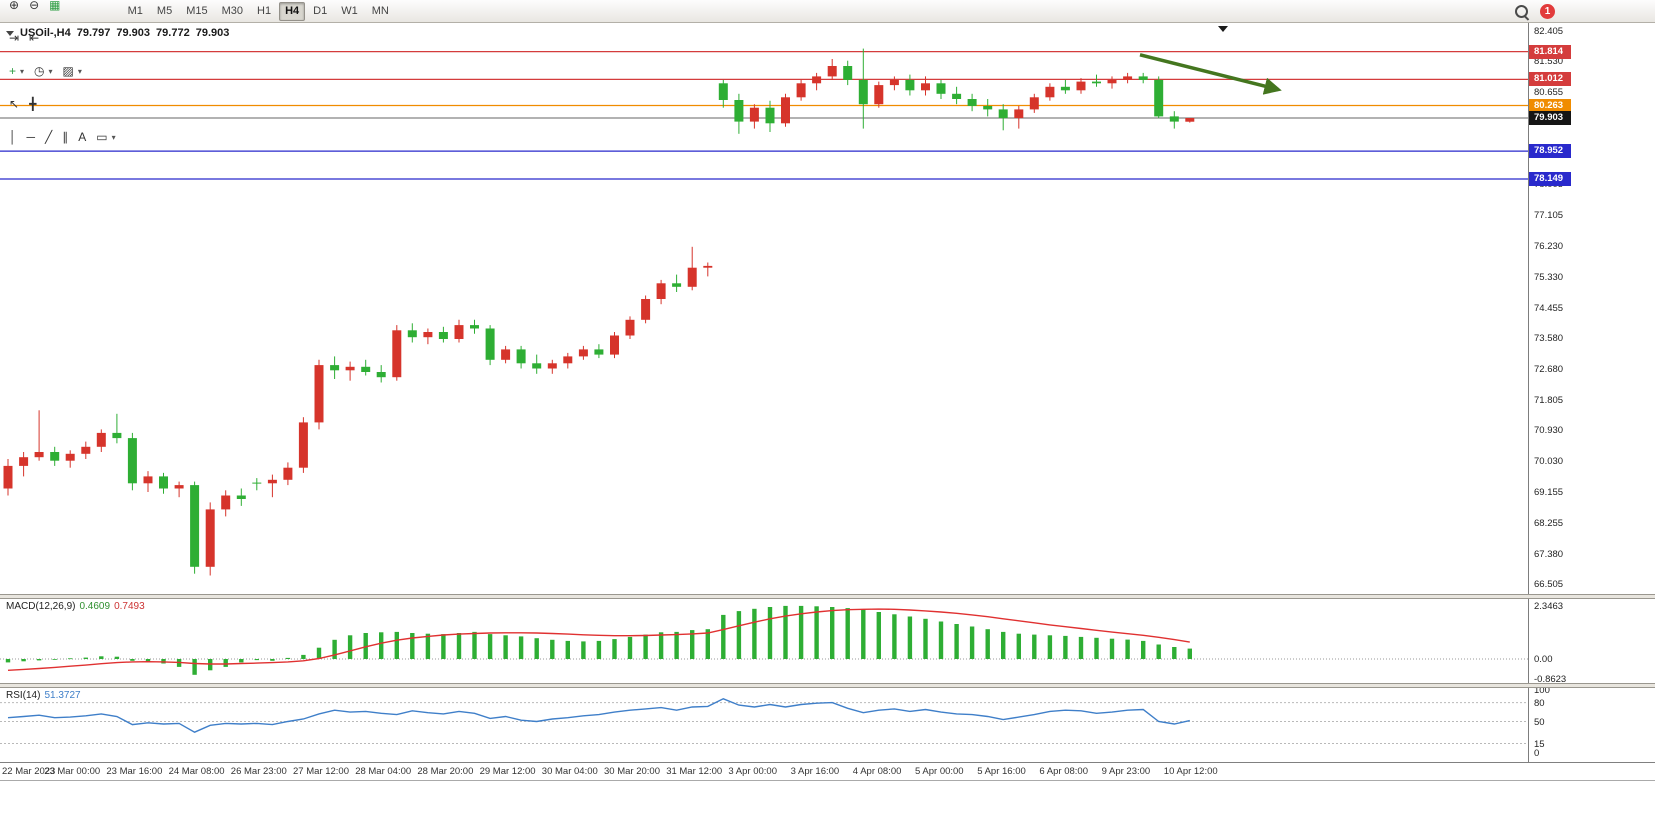  I want to click on chart-scroll-to-end-marker-icon, so click(1223, 29).